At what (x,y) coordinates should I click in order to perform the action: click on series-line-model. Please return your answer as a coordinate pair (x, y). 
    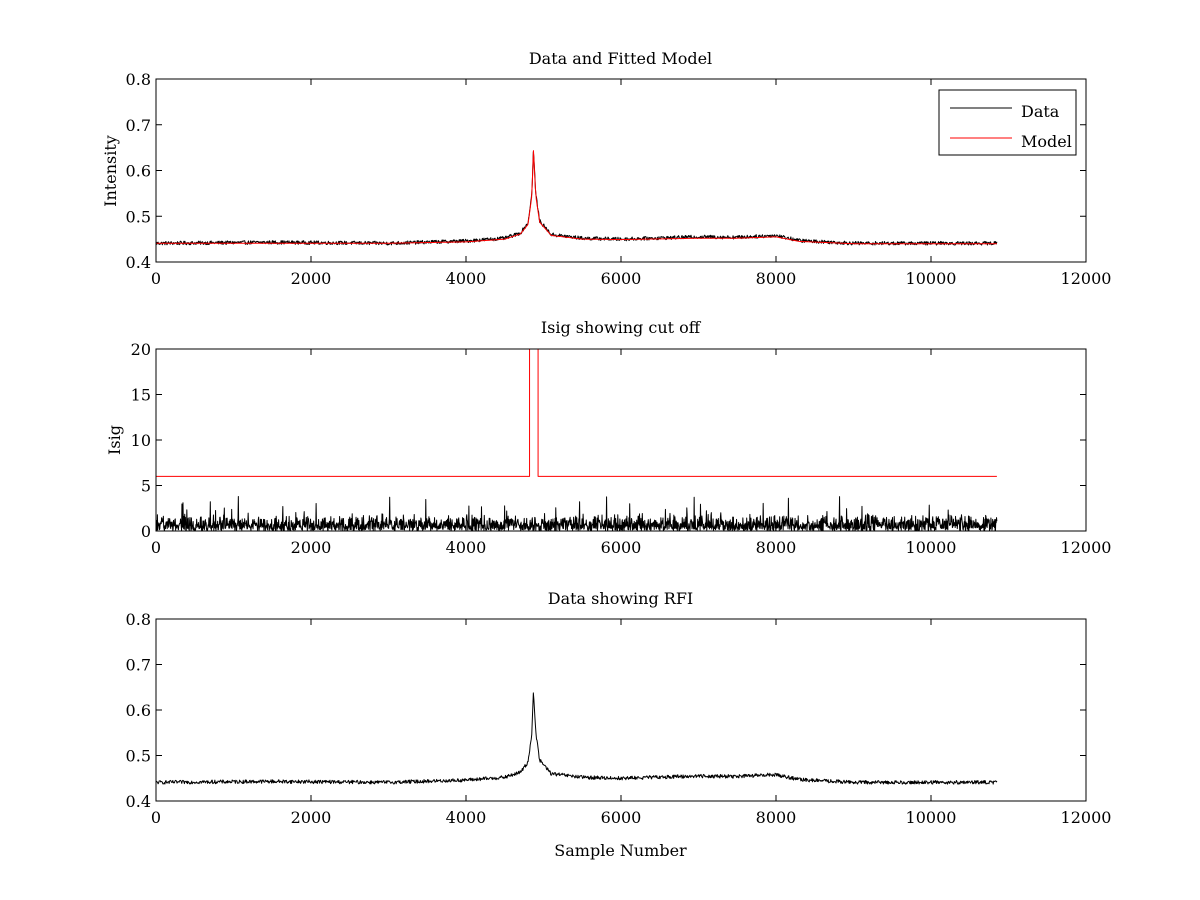
    Looking at the image, I should click on (576, 197).